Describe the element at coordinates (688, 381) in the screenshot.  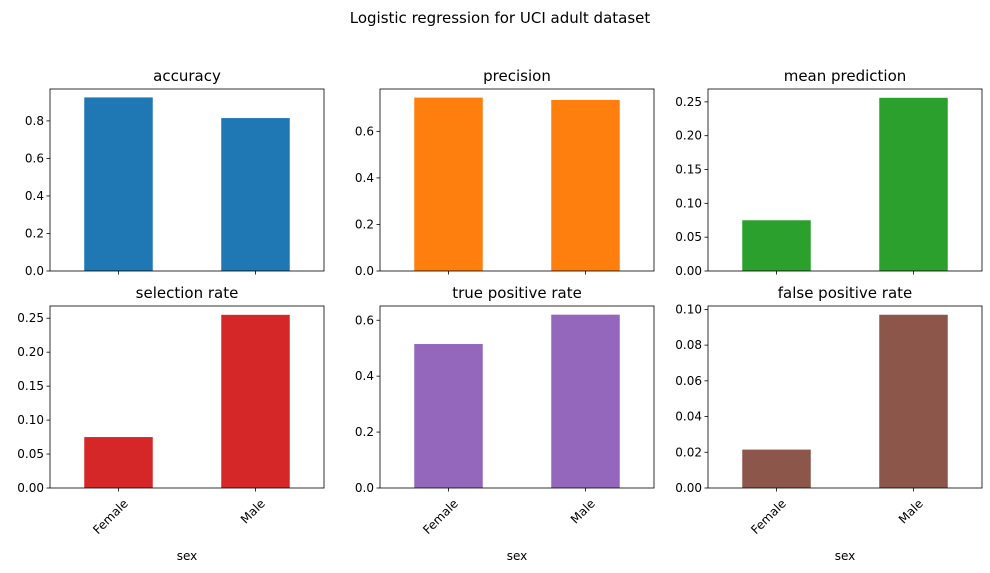
I see `y-tick-label: 0.06` at that location.